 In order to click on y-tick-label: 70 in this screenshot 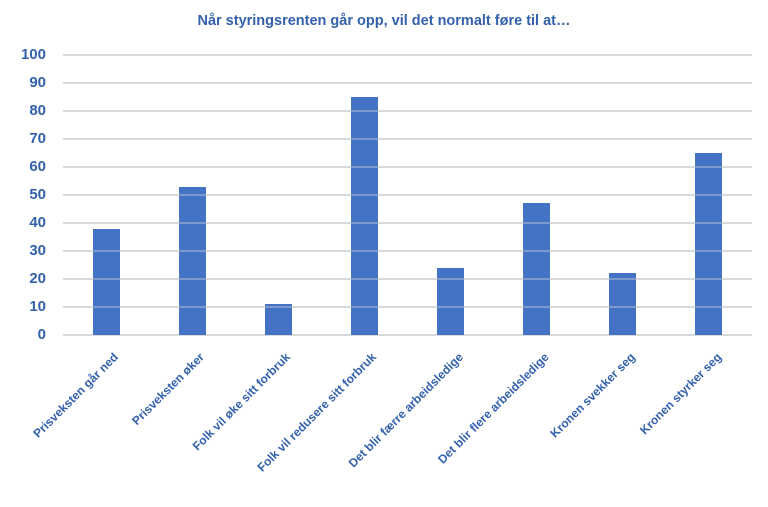, I will do `click(37, 138)`.